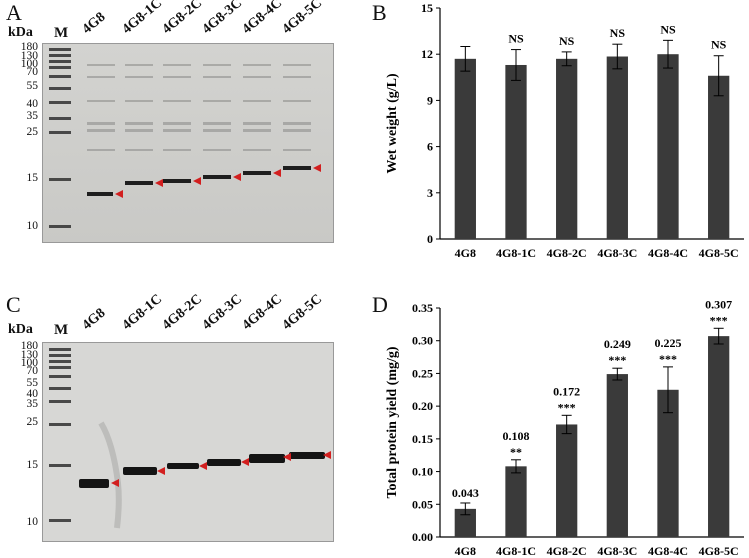  Describe the element at coordinates (516, 452) in the screenshot. I see `significance-label: **` at that location.